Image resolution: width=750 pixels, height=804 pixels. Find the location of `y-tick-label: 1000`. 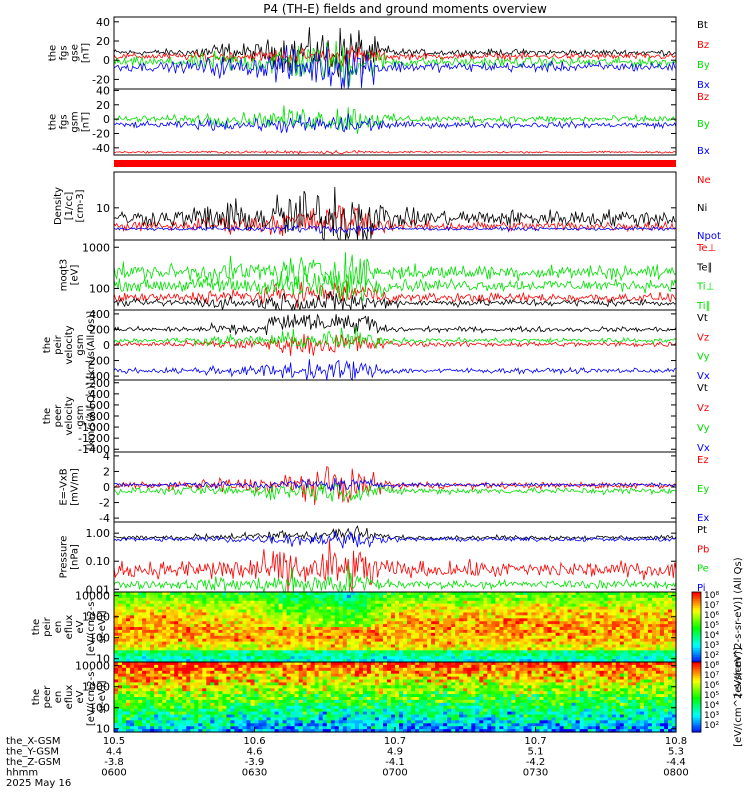

y-tick-label: 1000 is located at coordinates (96, 247).